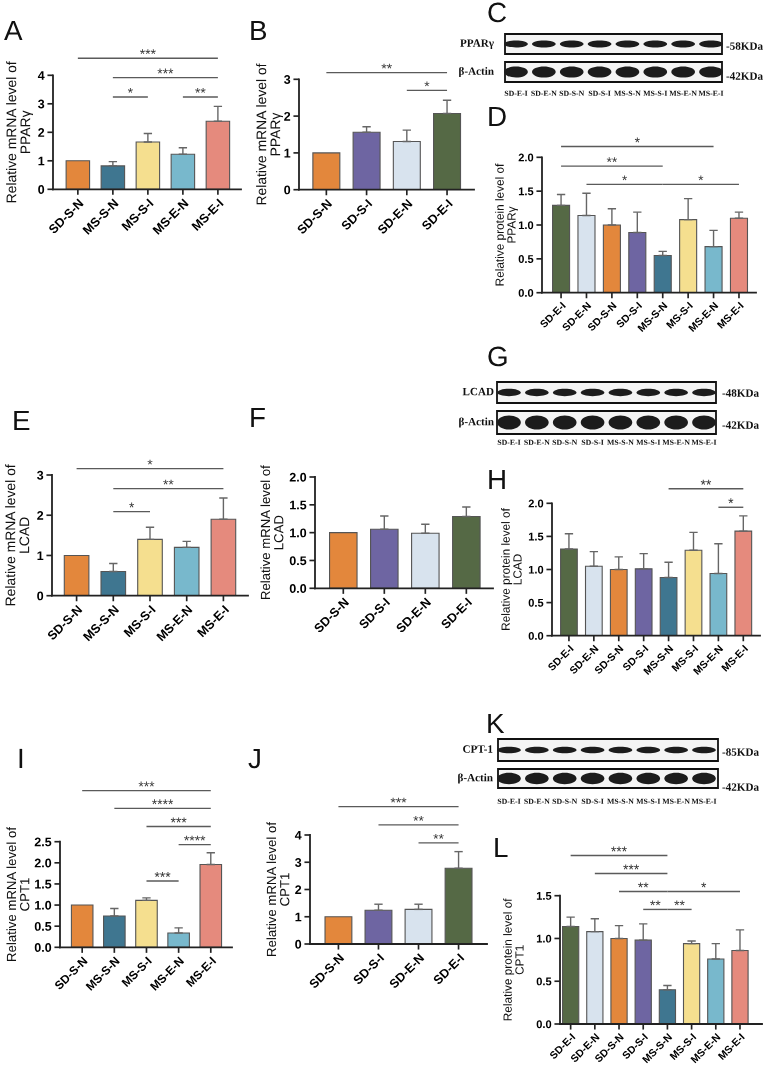  What do you see at coordinates (740, 752) in the screenshot?
I see `text: -85KDa` at bounding box center [740, 752].